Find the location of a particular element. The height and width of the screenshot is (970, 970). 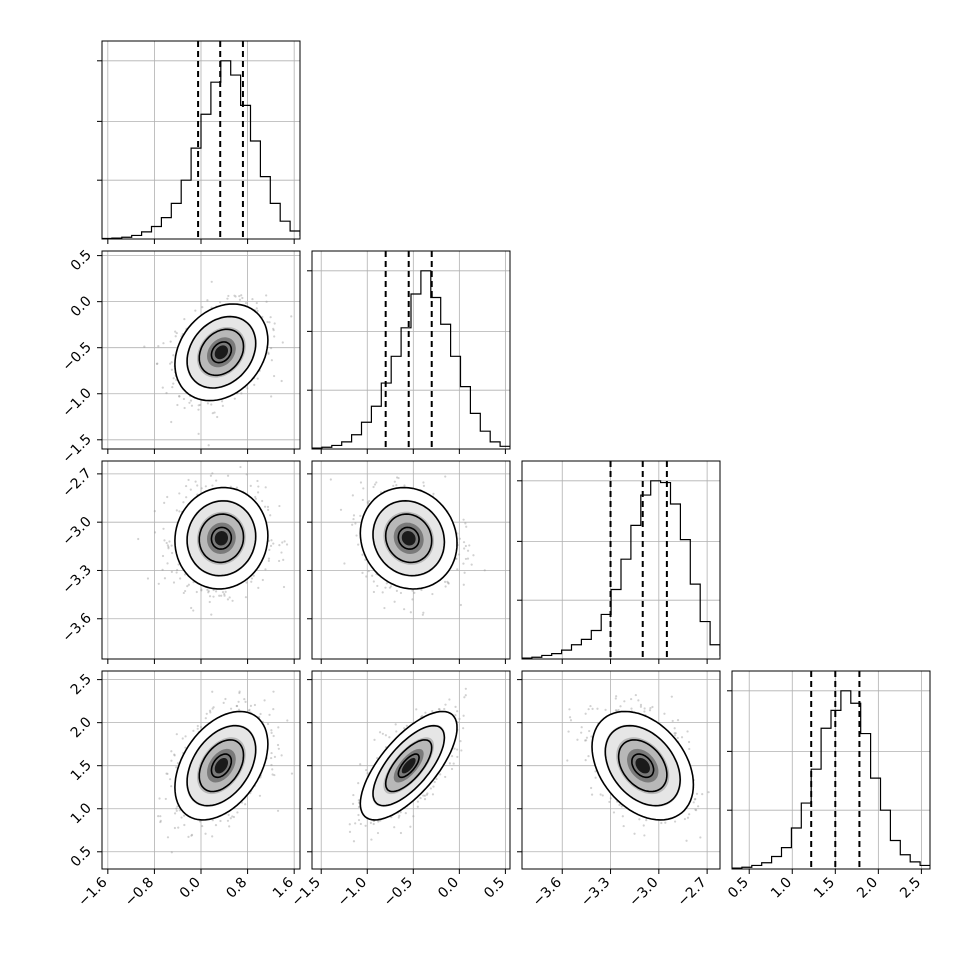

x-tick-label: −0.8 is located at coordinates (139, 892).